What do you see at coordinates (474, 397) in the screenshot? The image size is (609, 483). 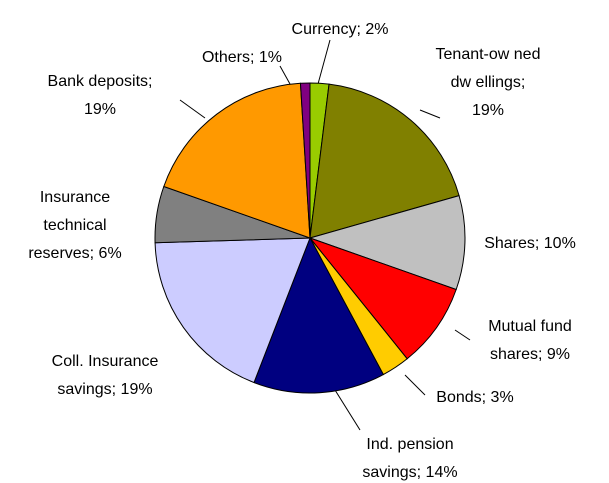 I see `data-label: Bonds; 3%` at bounding box center [474, 397].